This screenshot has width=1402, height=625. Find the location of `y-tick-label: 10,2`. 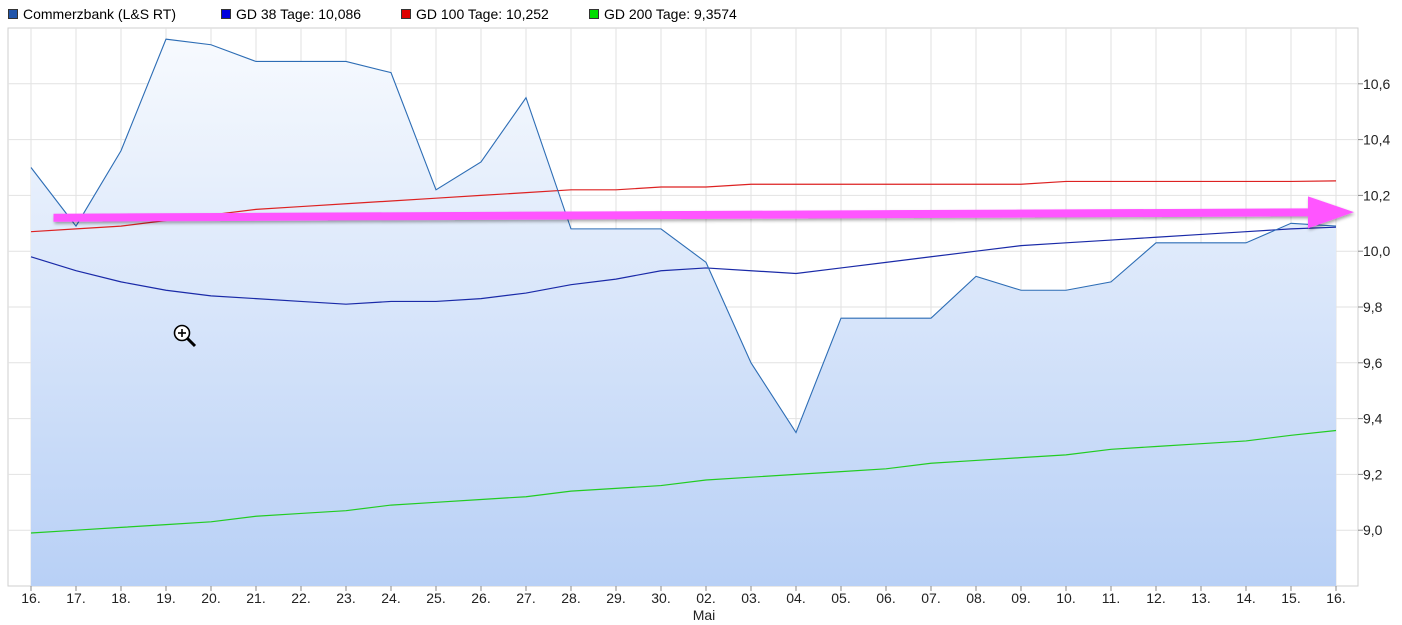

y-tick-label: 10,2 is located at coordinates (1376, 195).